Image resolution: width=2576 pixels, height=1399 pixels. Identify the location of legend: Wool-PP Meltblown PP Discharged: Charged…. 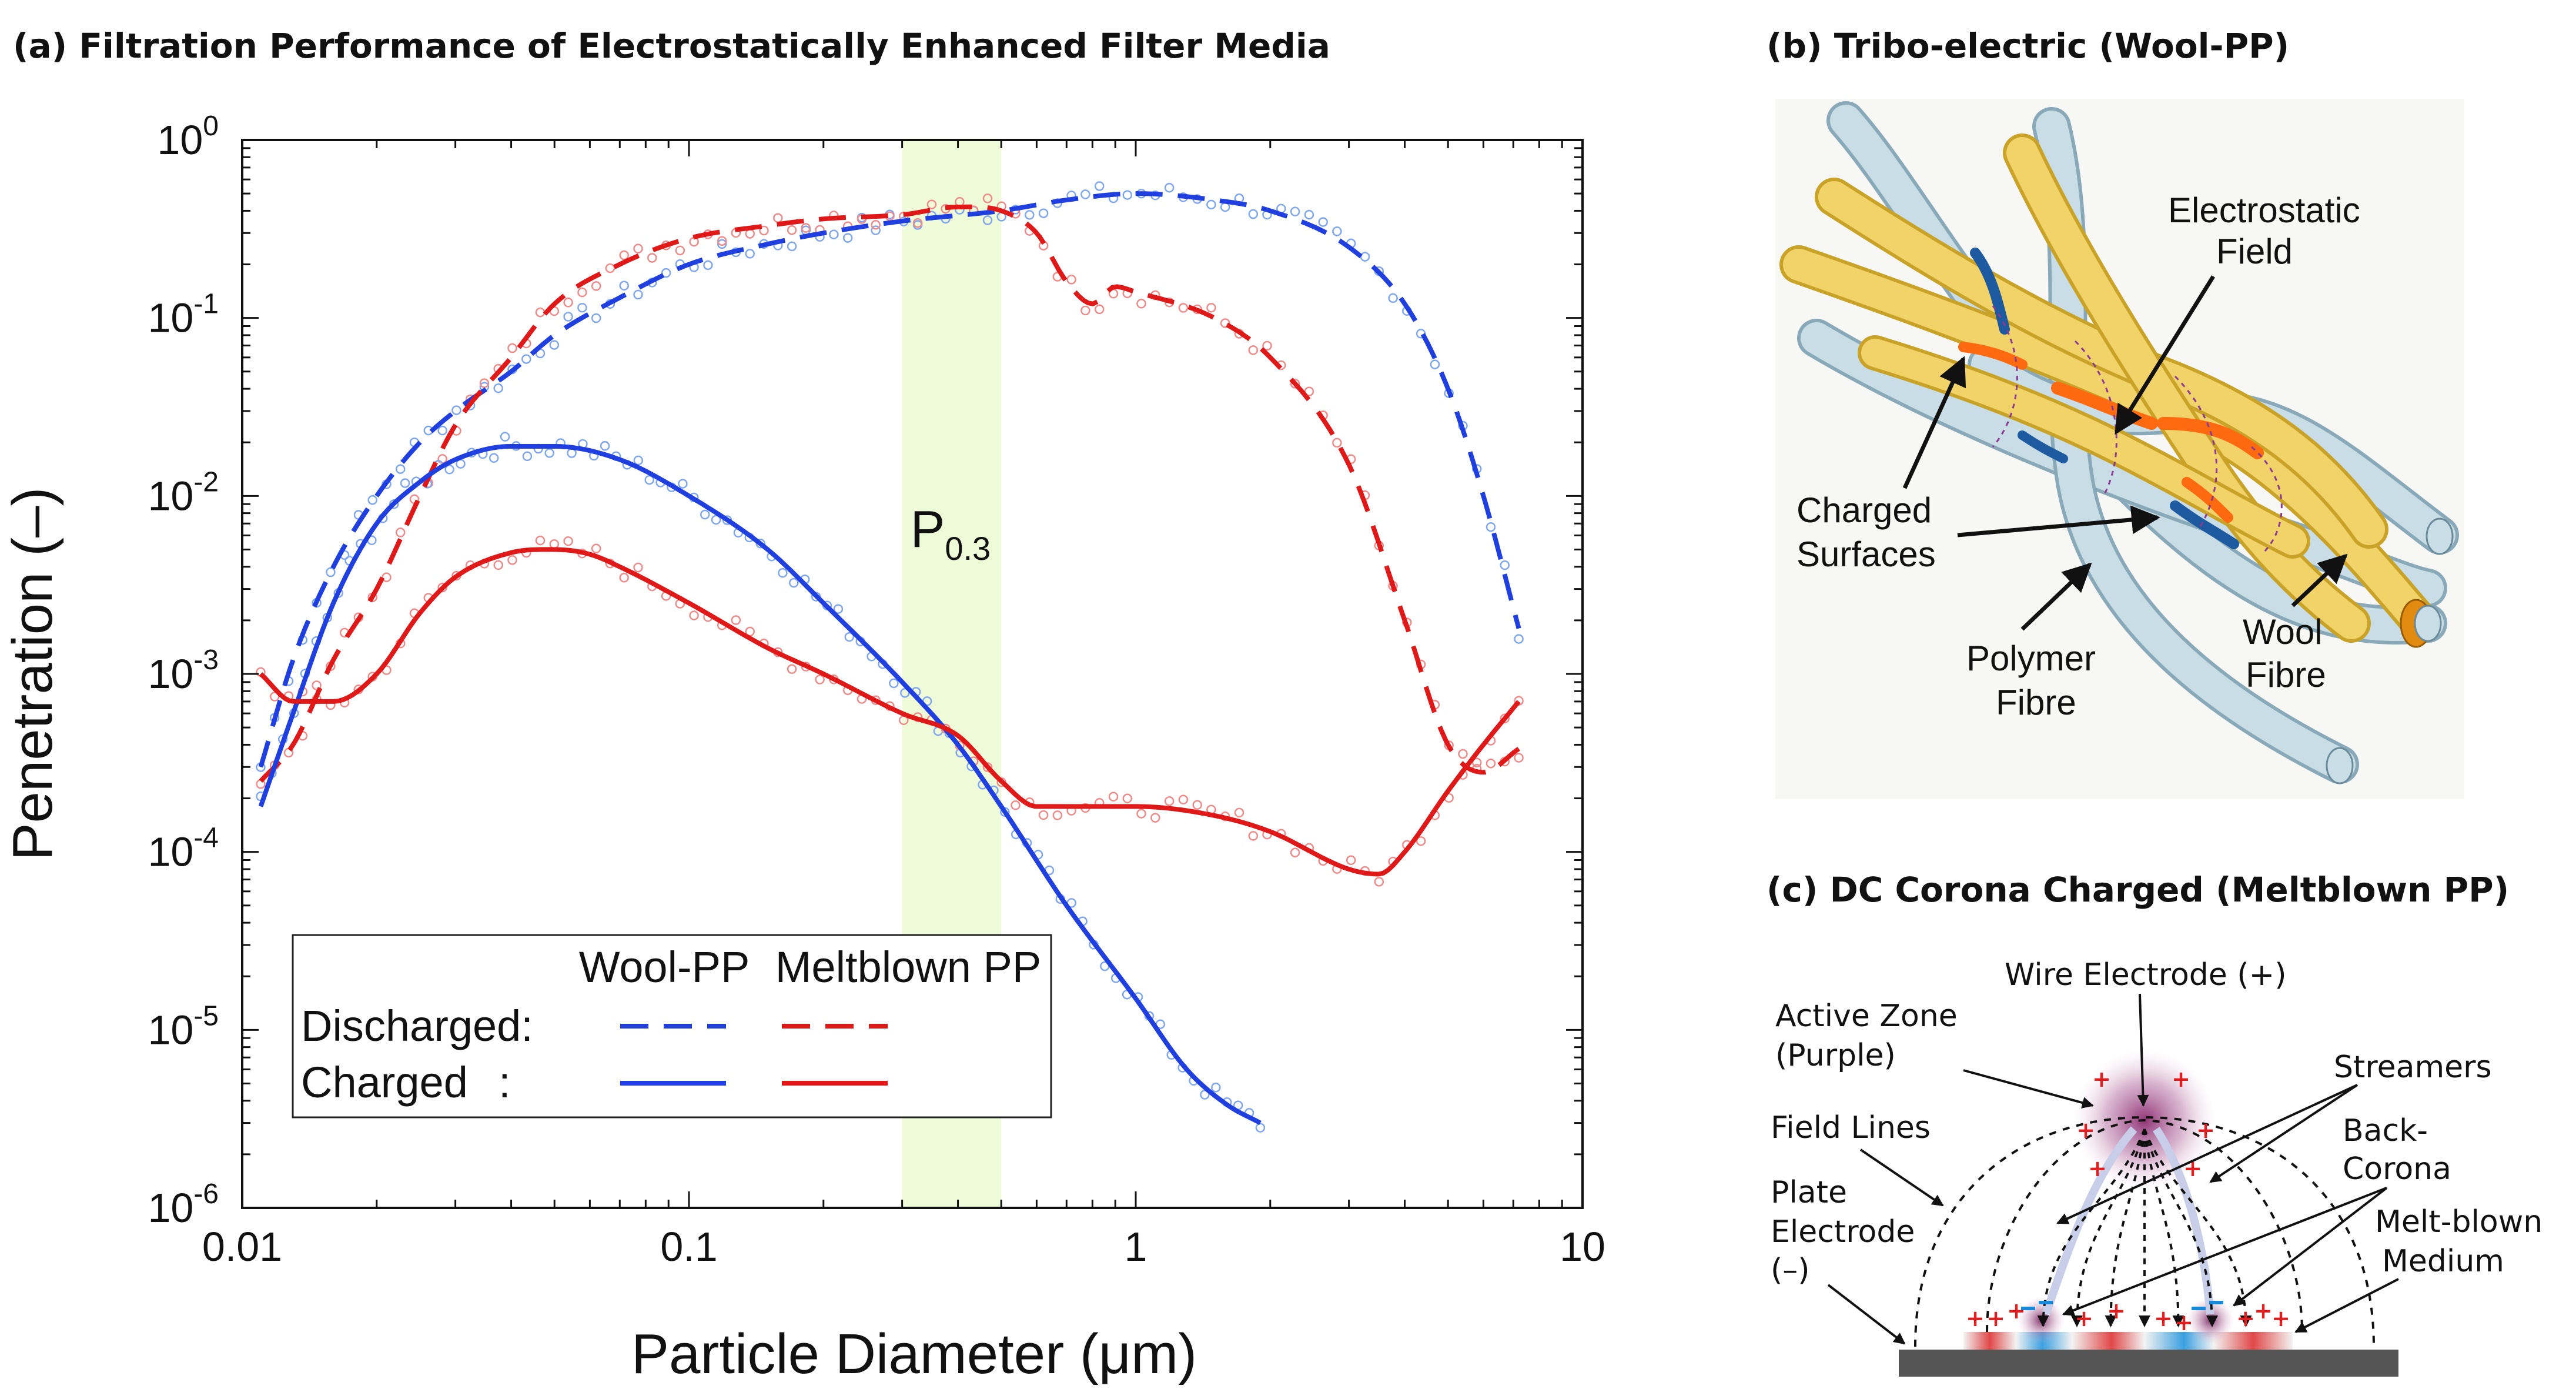
(672, 1026).